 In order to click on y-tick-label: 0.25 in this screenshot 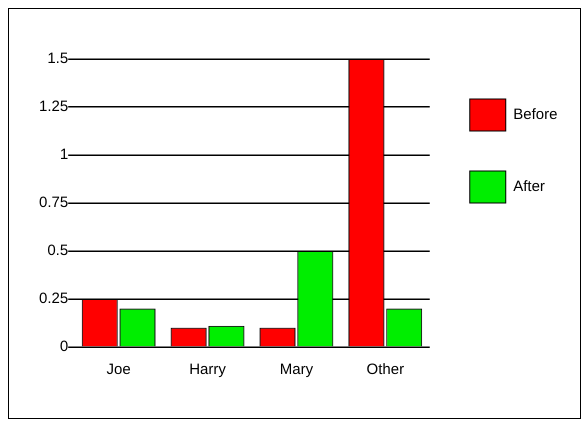, I will do `click(53, 299)`.